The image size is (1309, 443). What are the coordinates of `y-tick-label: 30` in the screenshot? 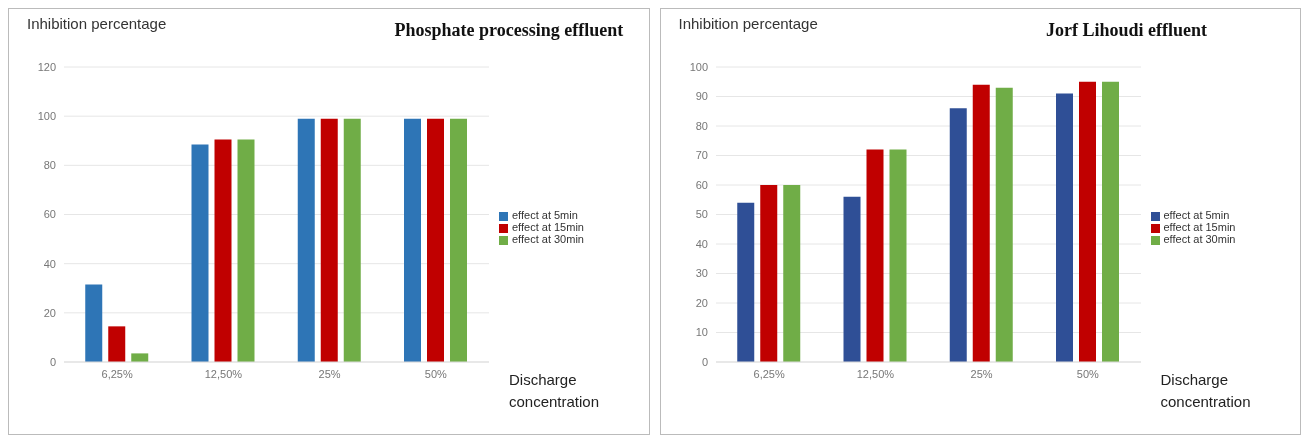 It's located at (701, 273).